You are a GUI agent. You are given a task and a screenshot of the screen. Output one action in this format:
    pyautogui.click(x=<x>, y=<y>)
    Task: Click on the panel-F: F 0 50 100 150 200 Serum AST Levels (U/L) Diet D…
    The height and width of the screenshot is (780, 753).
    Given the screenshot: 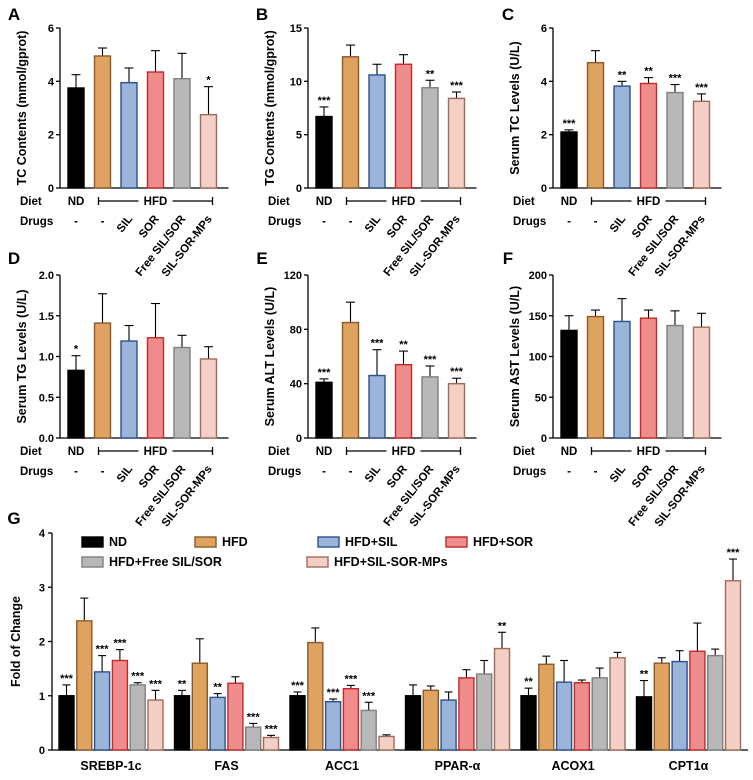 What is the action you would take?
    pyautogui.click(x=612, y=389)
    